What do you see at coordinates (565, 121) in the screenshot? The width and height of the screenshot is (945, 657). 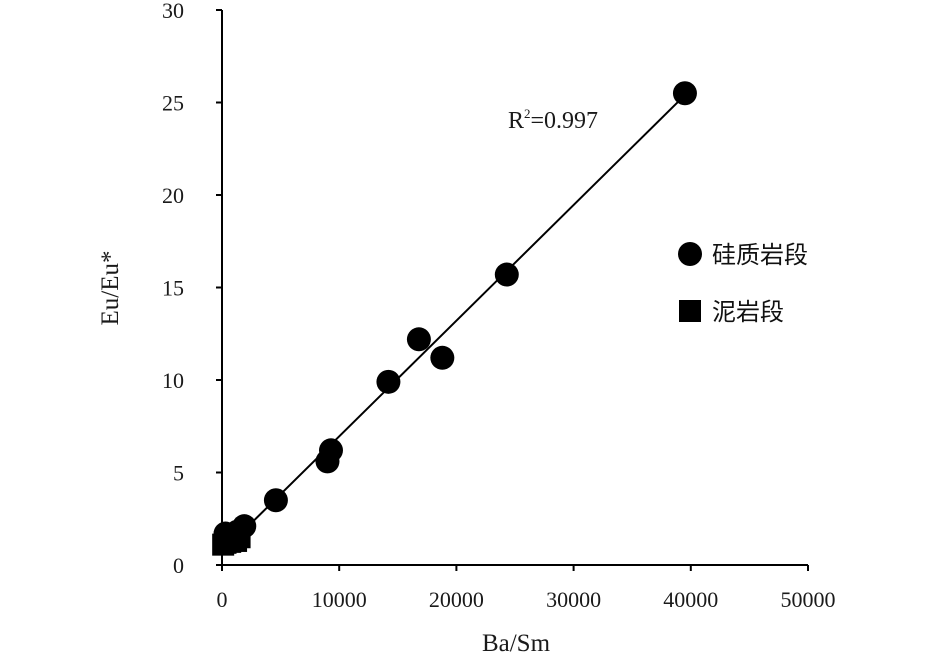 I see `r-squared-value: =0.997` at bounding box center [565, 121].